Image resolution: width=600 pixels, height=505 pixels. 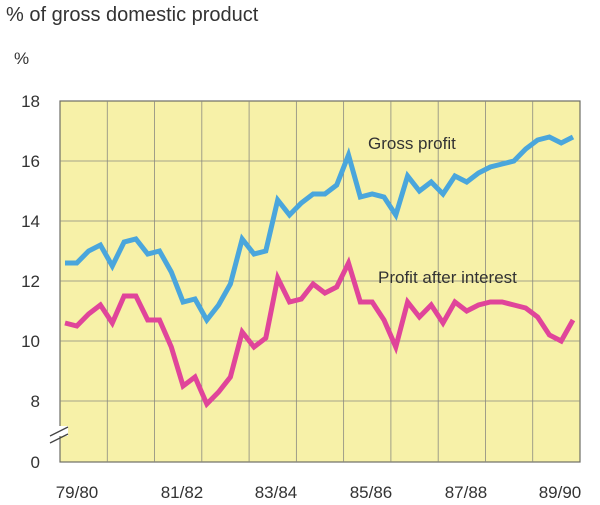 What do you see at coordinates (319, 492) in the screenshot?
I see `x-axis-ticks: 79/80 81/82 83/84 85/86 87/88 89/90` at bounding box center [319, 492].